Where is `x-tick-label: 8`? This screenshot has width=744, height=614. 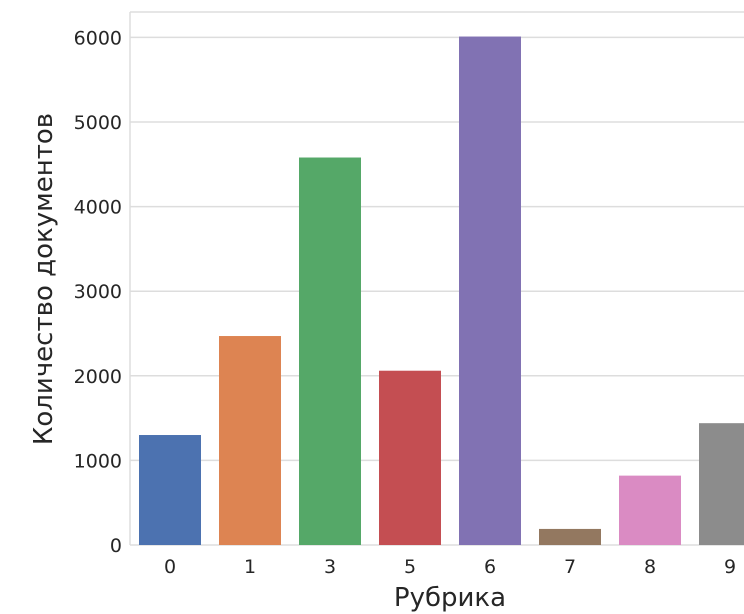
x-tick-label: 8 is located at coordinates (650, 567).